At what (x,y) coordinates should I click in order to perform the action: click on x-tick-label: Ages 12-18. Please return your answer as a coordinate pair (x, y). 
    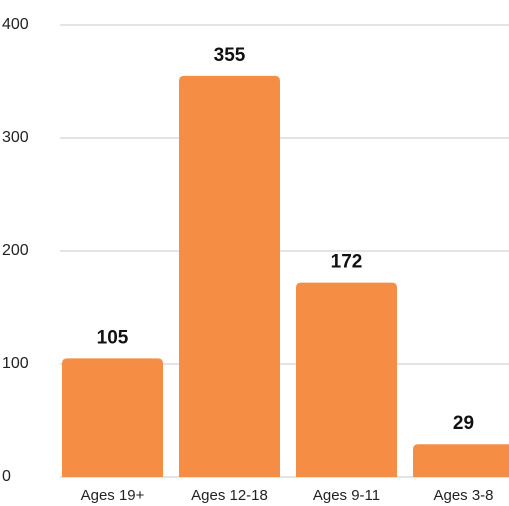
    Looking at the image, I should click on (229, 495).